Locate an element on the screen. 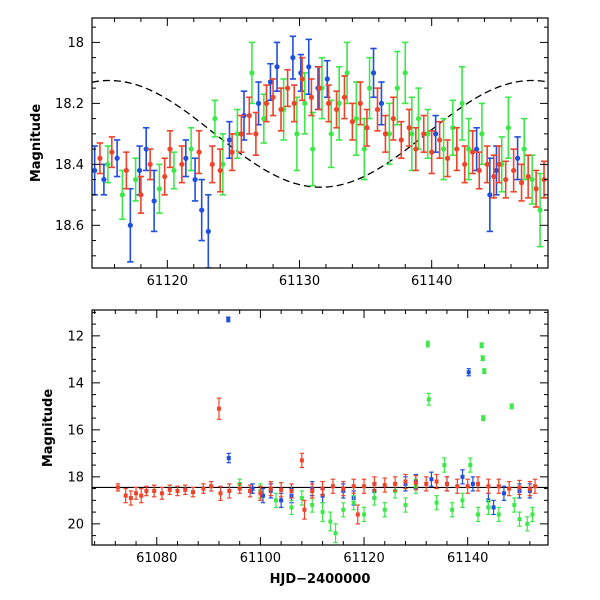 This screenshot has height=600, width=600. bottom-y-tick-label: 20 is located at coordinates (75, 524).